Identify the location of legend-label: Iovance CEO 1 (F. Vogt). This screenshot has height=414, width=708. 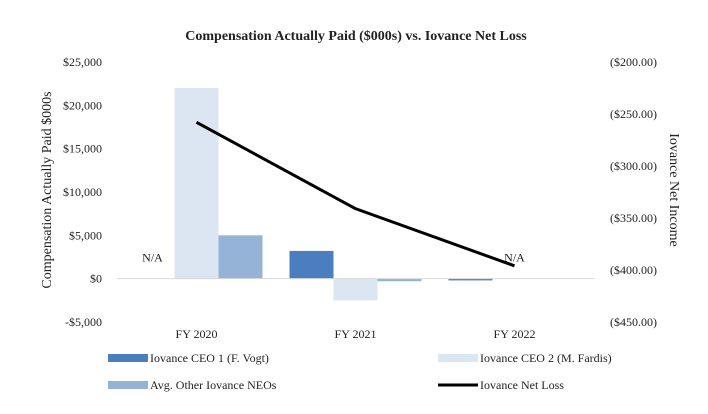
(209, 358).